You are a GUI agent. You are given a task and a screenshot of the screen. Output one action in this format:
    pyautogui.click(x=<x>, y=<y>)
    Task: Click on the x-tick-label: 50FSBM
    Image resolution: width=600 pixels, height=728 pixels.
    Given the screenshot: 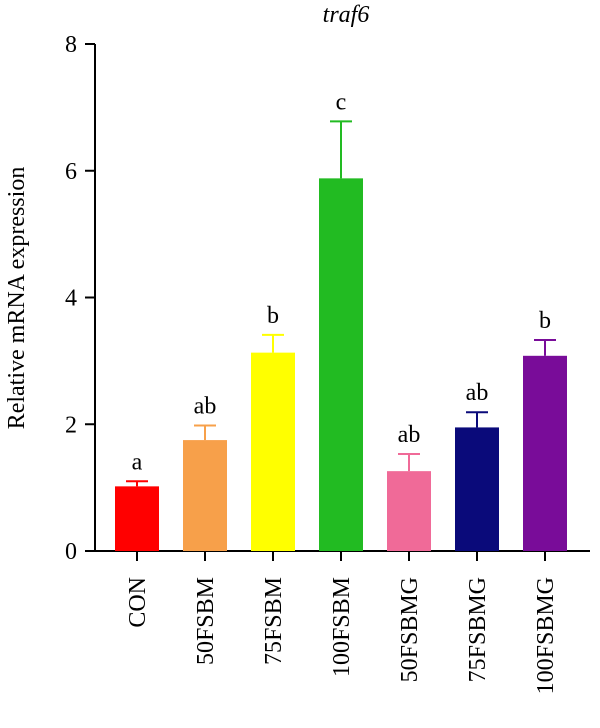 What is the action you would take?
    pyautogui.click(x=206, y=621)
    